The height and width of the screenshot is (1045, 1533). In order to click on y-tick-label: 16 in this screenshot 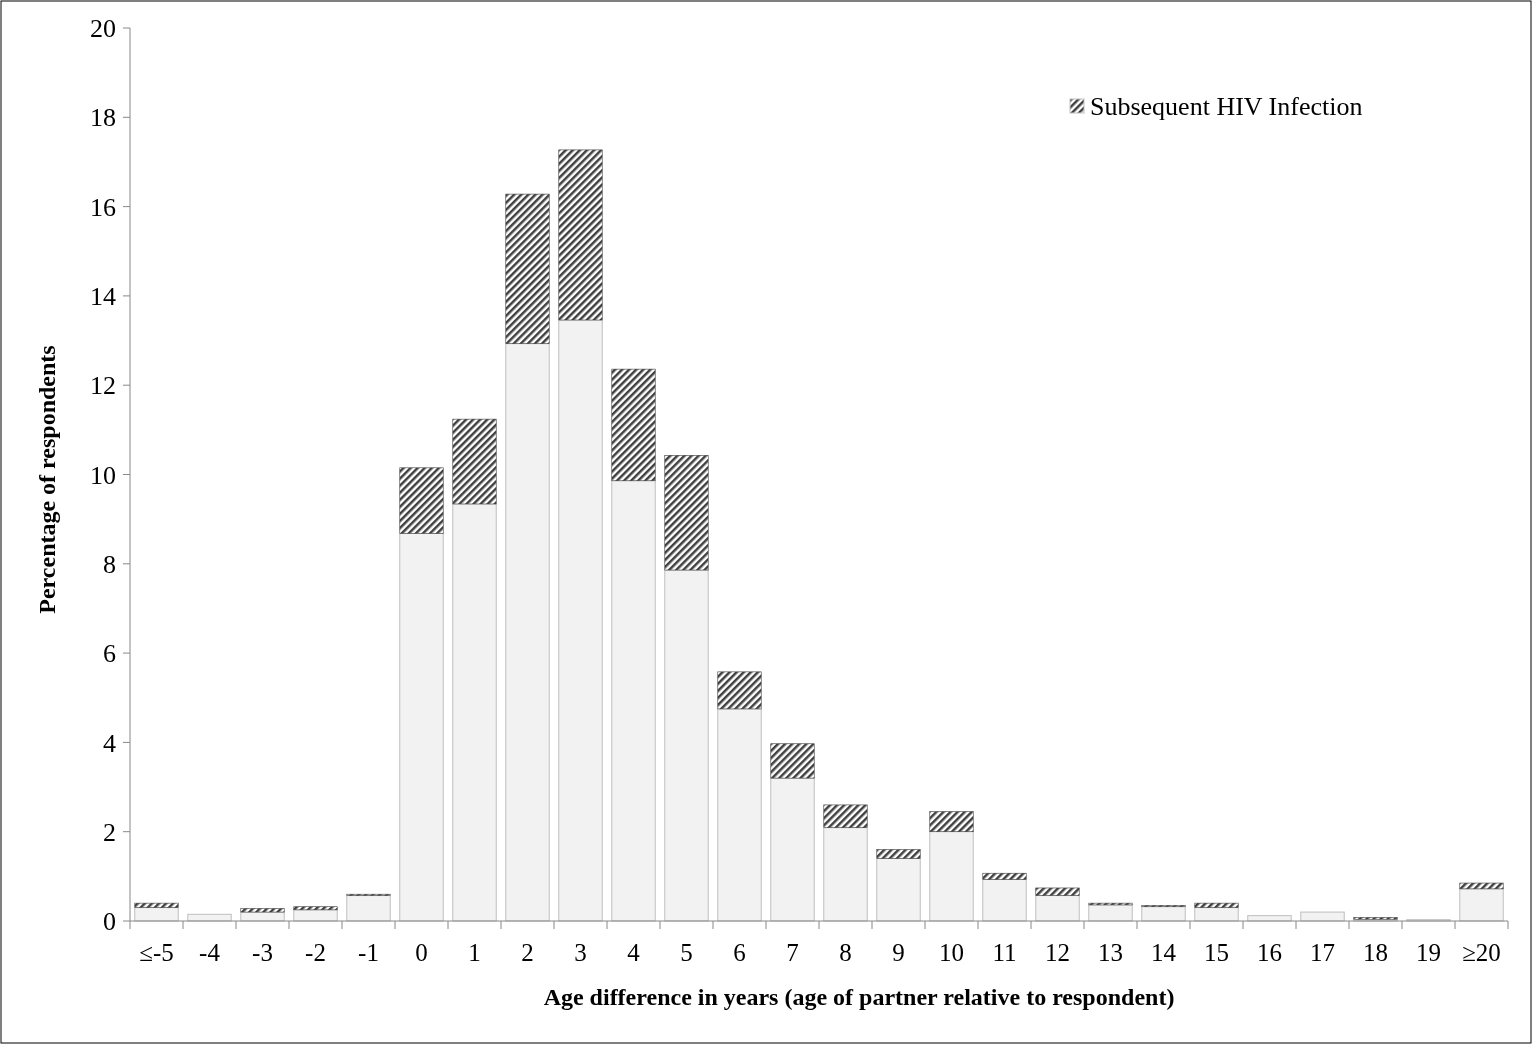, I will do `click(103, 207)`.